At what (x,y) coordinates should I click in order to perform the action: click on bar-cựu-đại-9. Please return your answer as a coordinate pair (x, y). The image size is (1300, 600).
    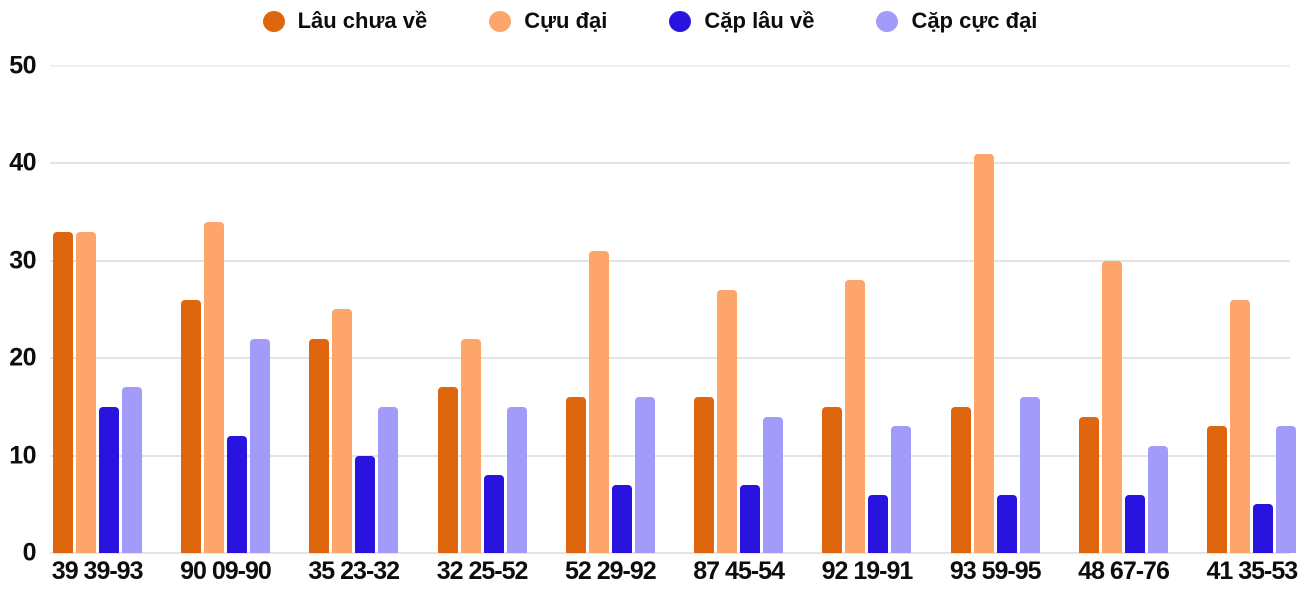
    Looking at the image, I should click on (1240, 426).